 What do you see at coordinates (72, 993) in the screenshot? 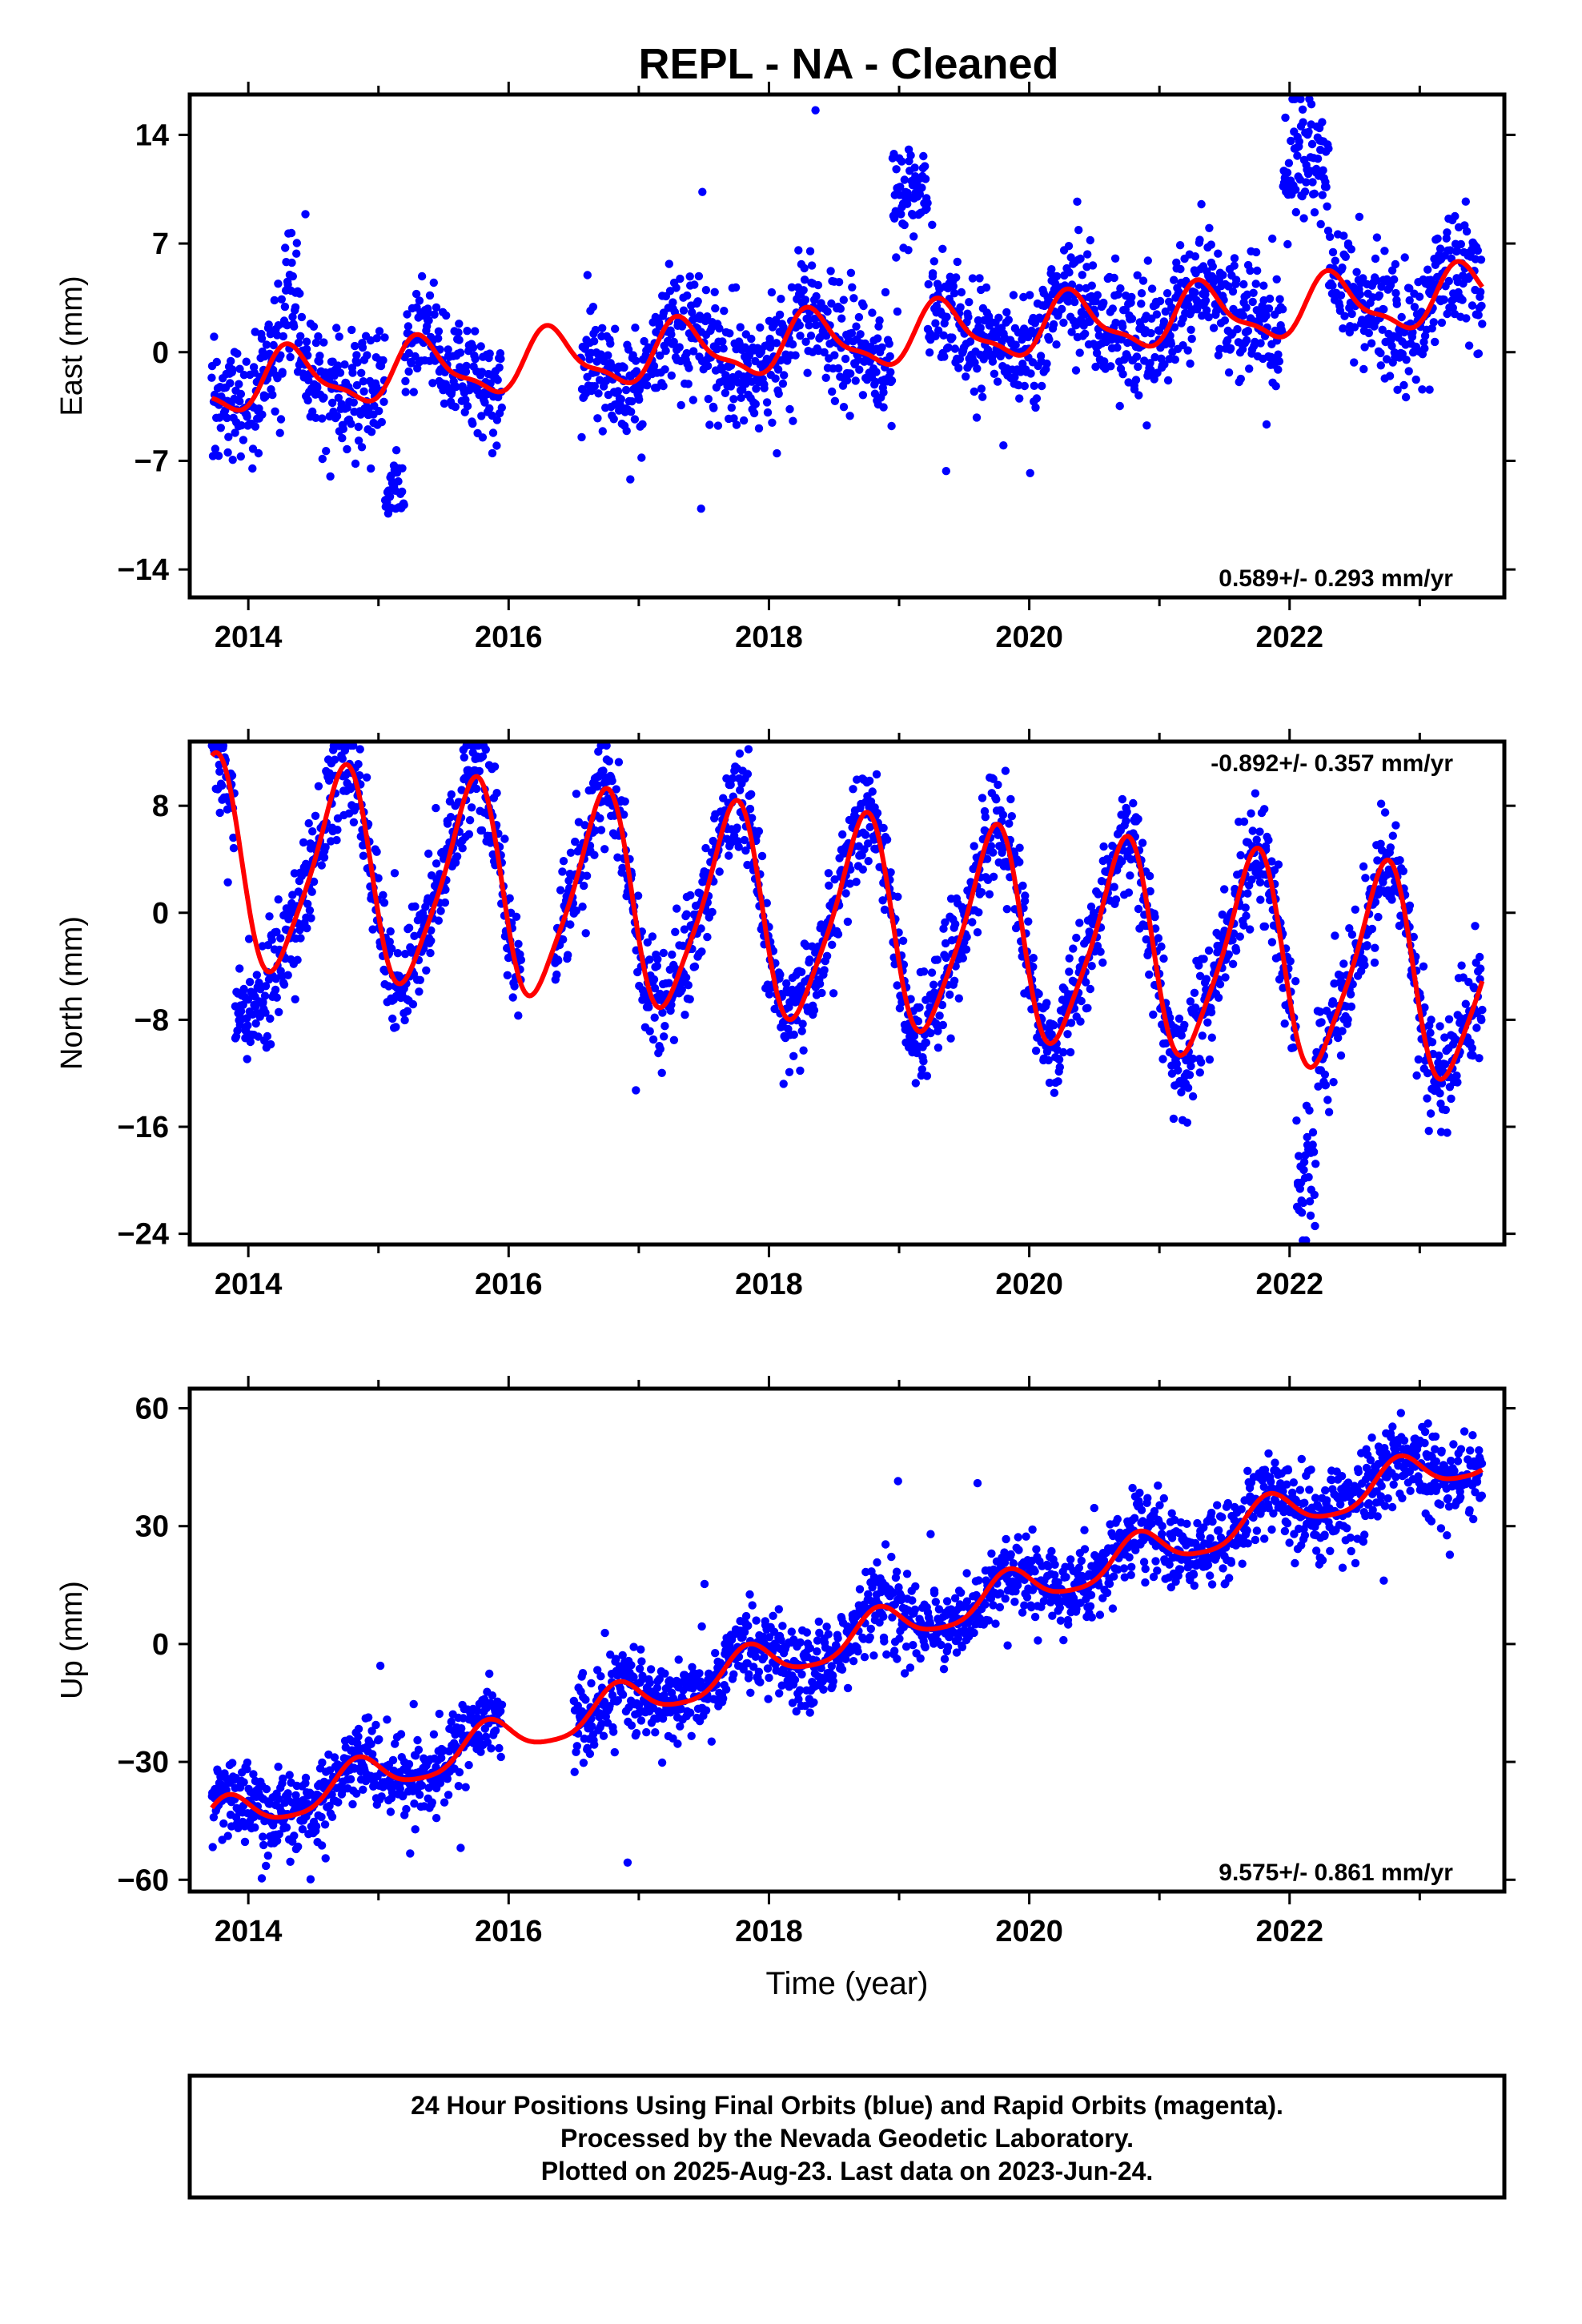
I see `north-y-axis-label: North (mm)` at bounding box center [72, 993].